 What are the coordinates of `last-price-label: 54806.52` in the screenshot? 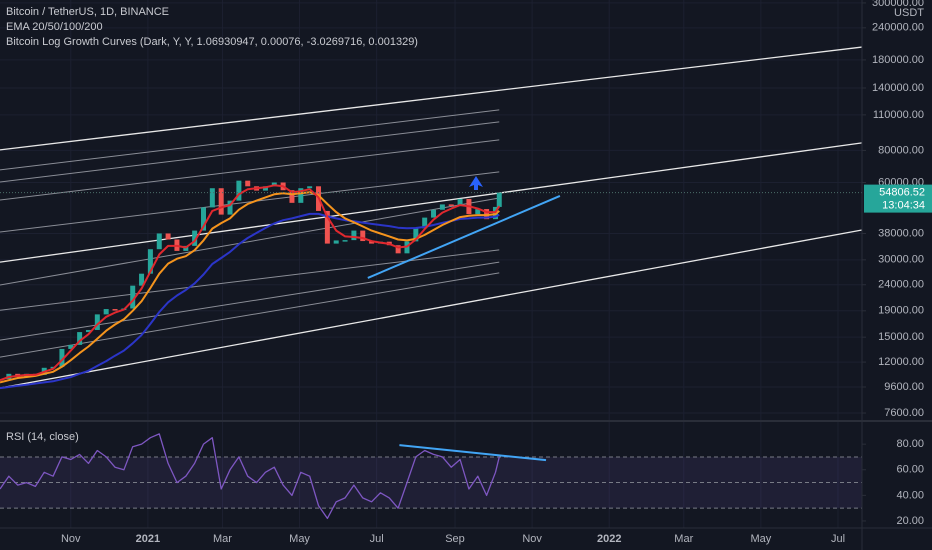 It's located at (902, 193).